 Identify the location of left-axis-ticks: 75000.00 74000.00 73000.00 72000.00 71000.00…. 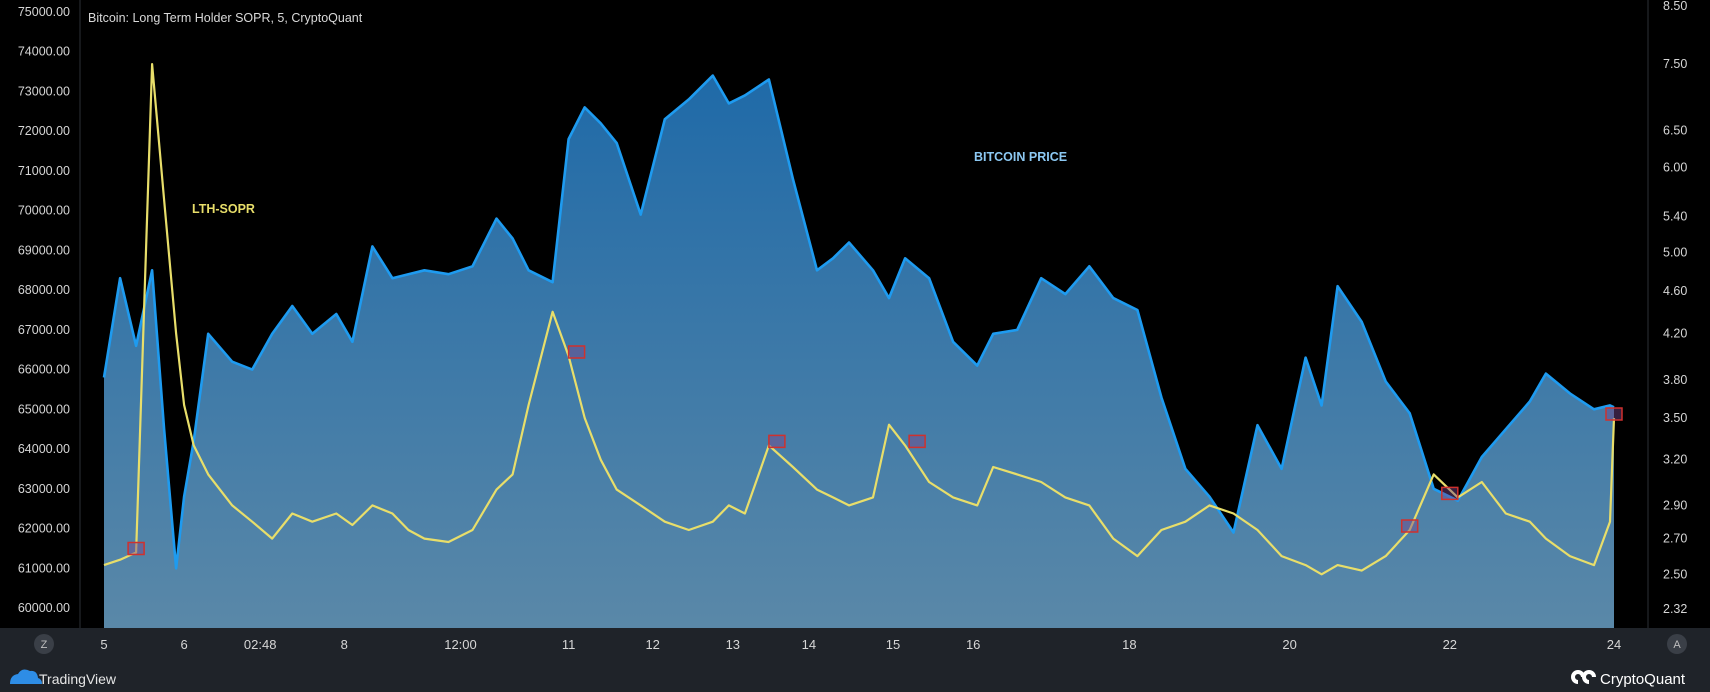
(44, 310).